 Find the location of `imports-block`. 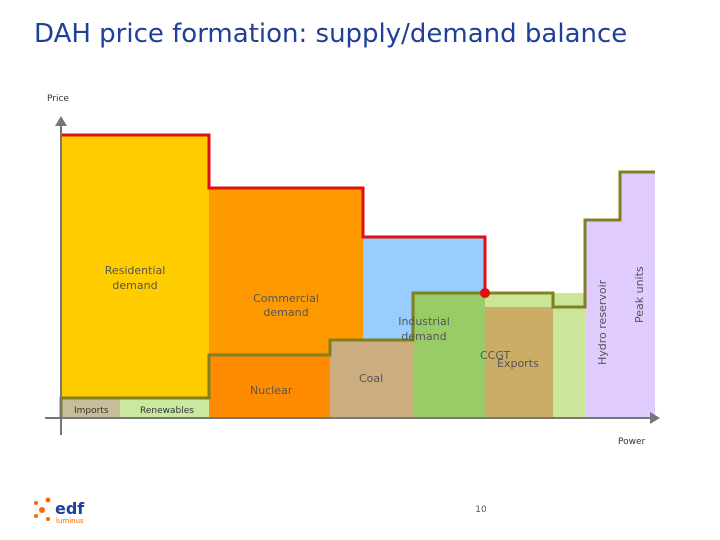

imports-block is located at coordinates (90, 408).